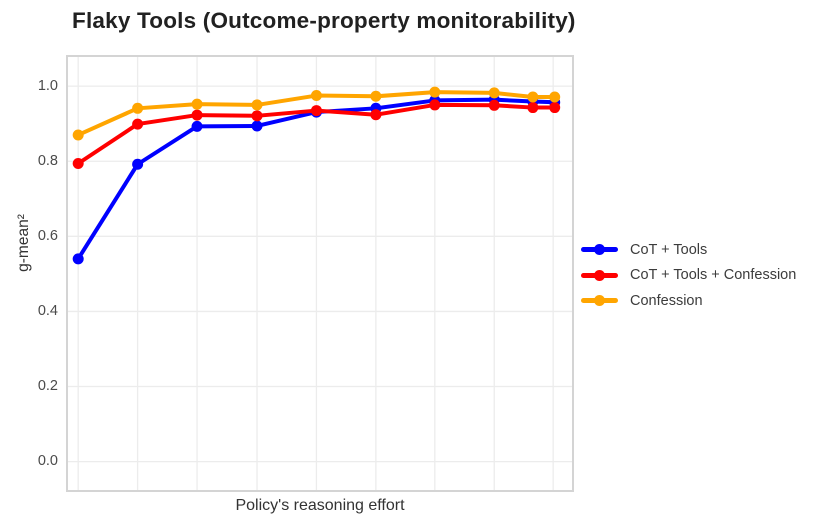 This screenshot has height=528, width=838. I want to click on x-axis-label: Policy's reasoning effort, so click(320, 505).